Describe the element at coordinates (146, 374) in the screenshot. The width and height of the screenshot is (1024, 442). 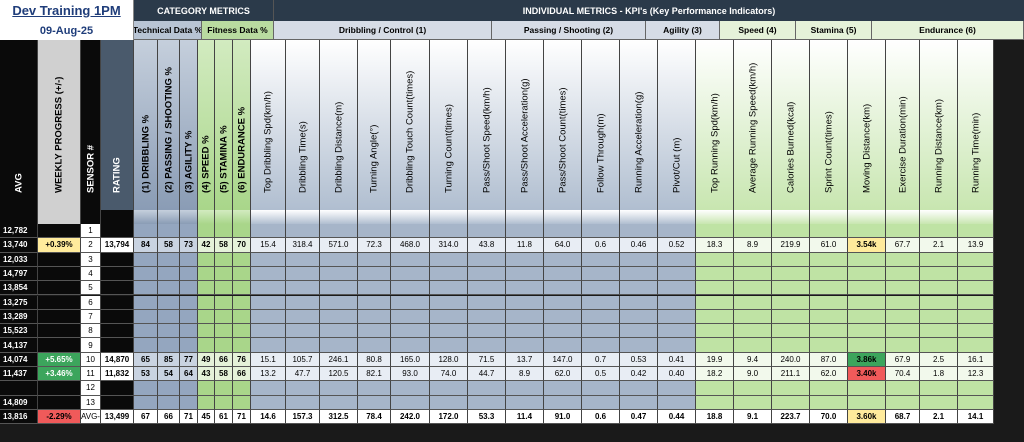
I see `cell: 53` at that location.